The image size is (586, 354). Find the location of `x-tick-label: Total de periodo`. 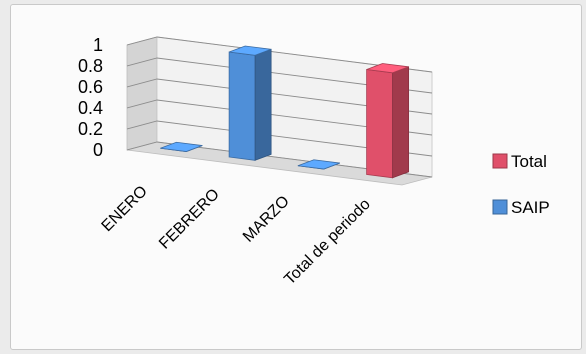

x-tick-label: Total de periodo is located at coordinates (327, 242).